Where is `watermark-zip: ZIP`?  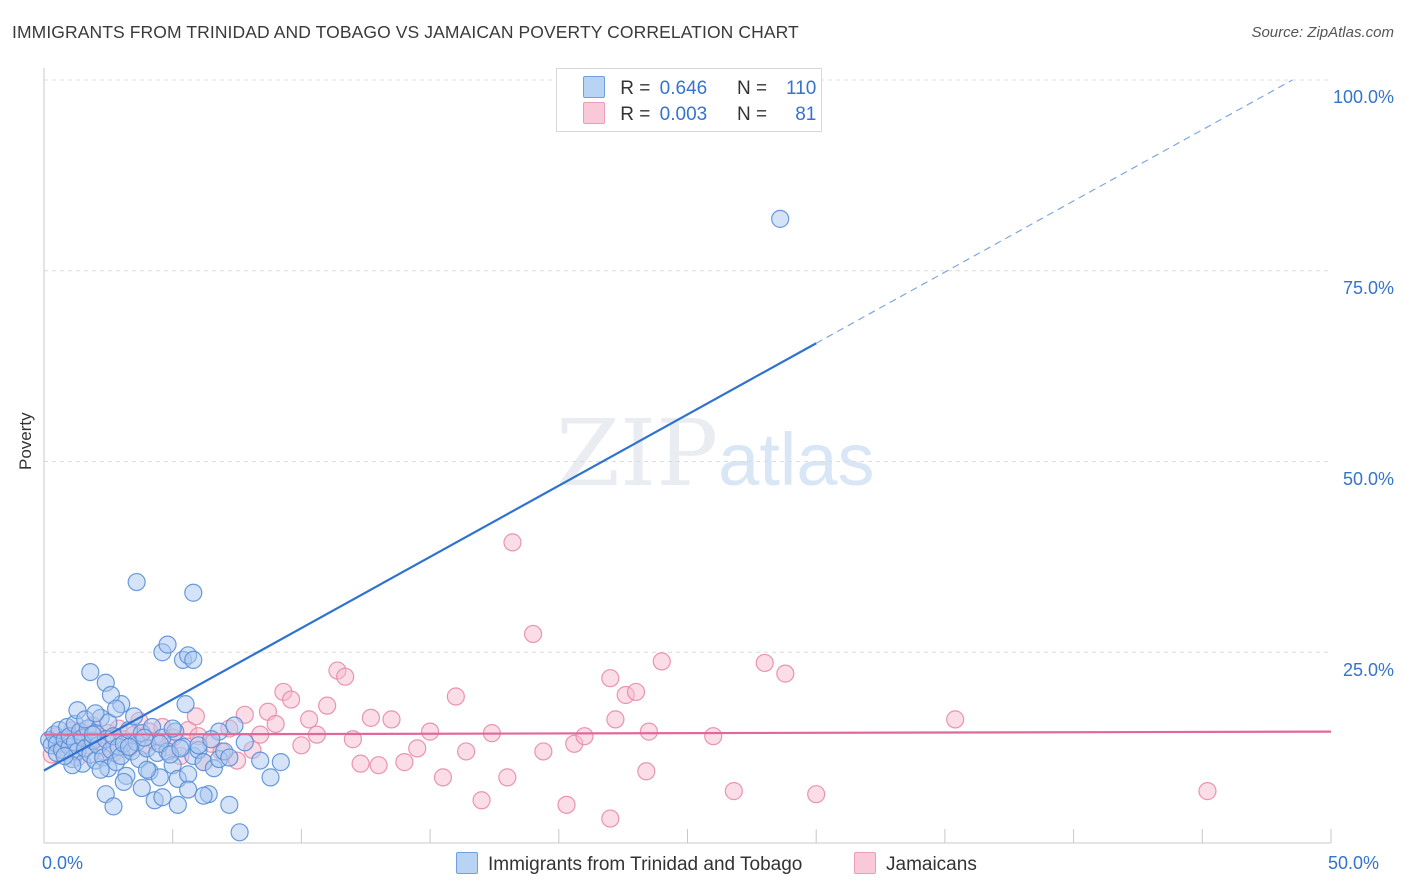 watermark-zip: ZIP is located at coordinates (637, 453).